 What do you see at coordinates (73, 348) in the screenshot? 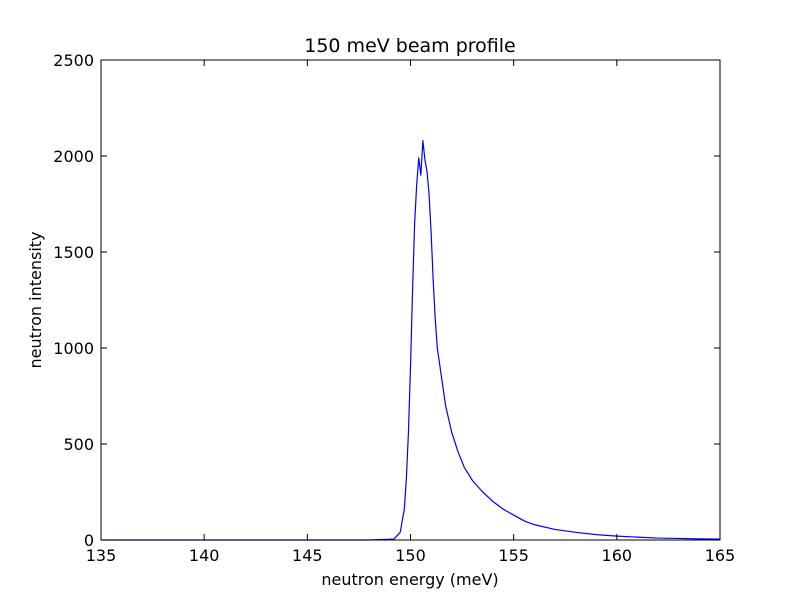
I see `y-tick-label: 1000` at bounding box center [73, 348].